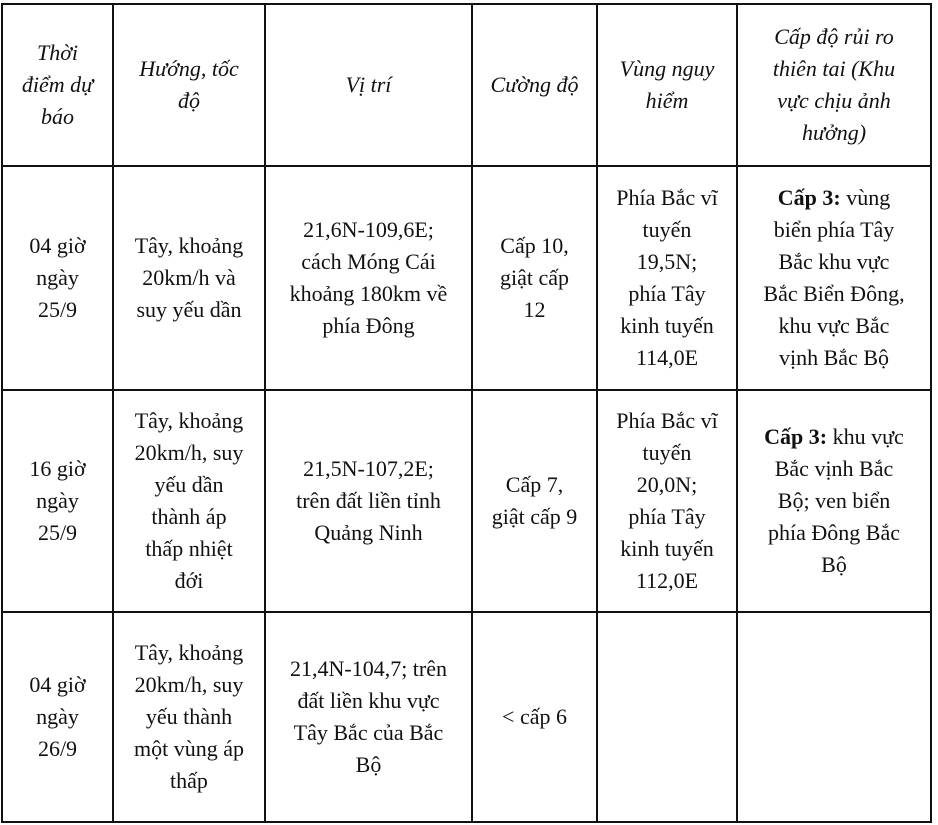  What do you see at coordinates (57, 501) in the screenshot?
I see `cell-time: 16 giờ ngày 25/9` at bounding box center [57, 501].